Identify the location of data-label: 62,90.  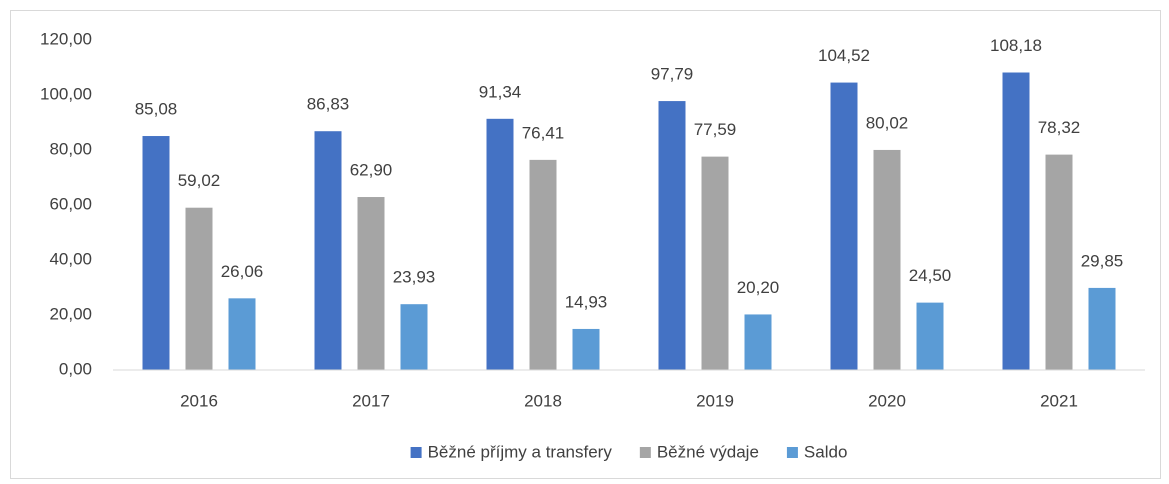
(371, 170).